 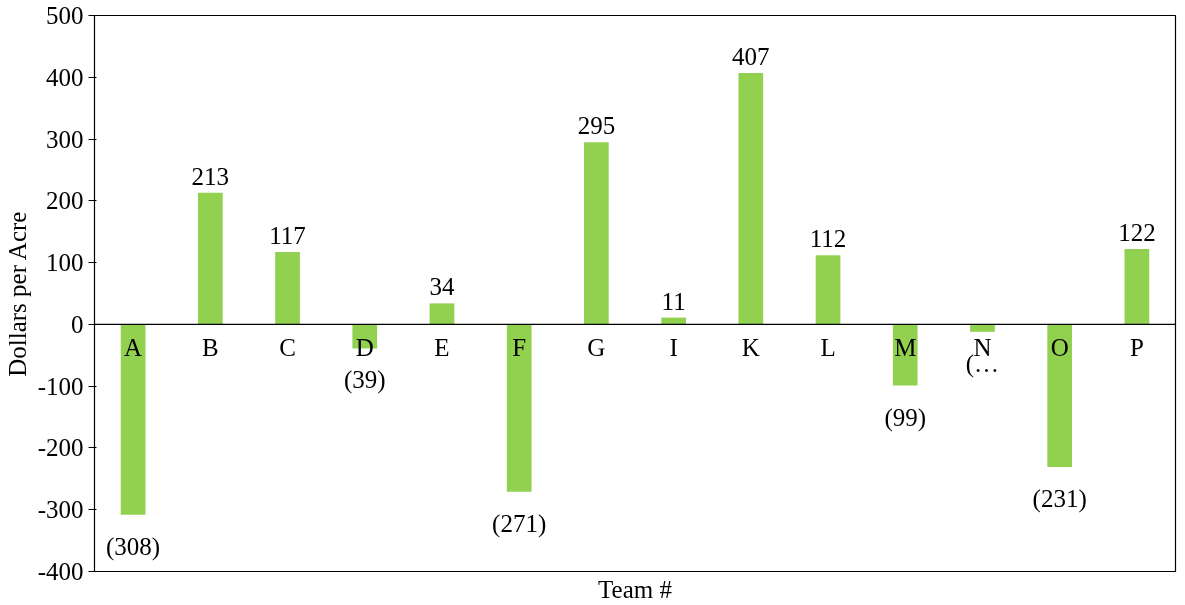 I want to click on data-label: (231), so click(x=1059, y=499).